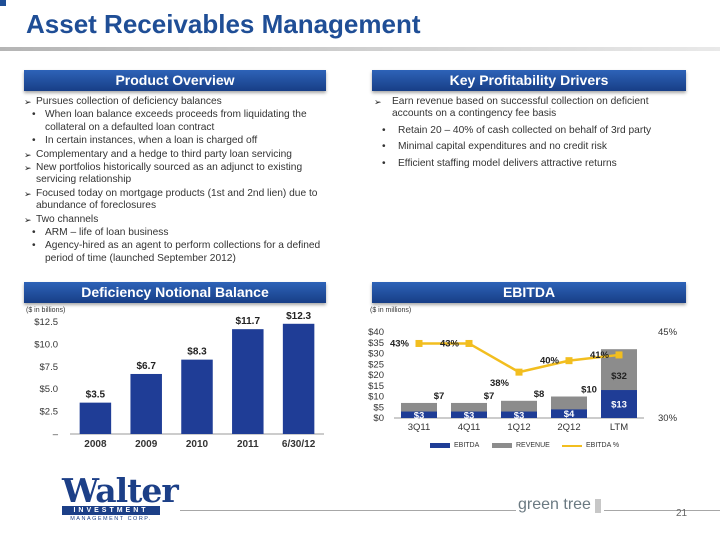  What do you see at coordinates (146, 403) in the screenshot?
I see `bar-2009` at bounding box center [146, 403].